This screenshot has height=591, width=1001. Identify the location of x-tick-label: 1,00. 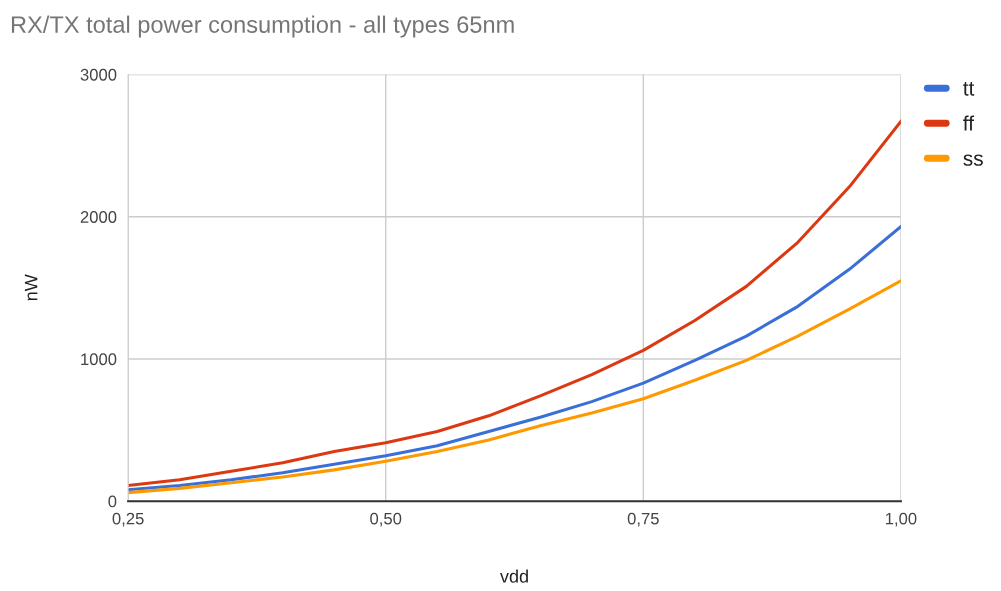
(901, 519).